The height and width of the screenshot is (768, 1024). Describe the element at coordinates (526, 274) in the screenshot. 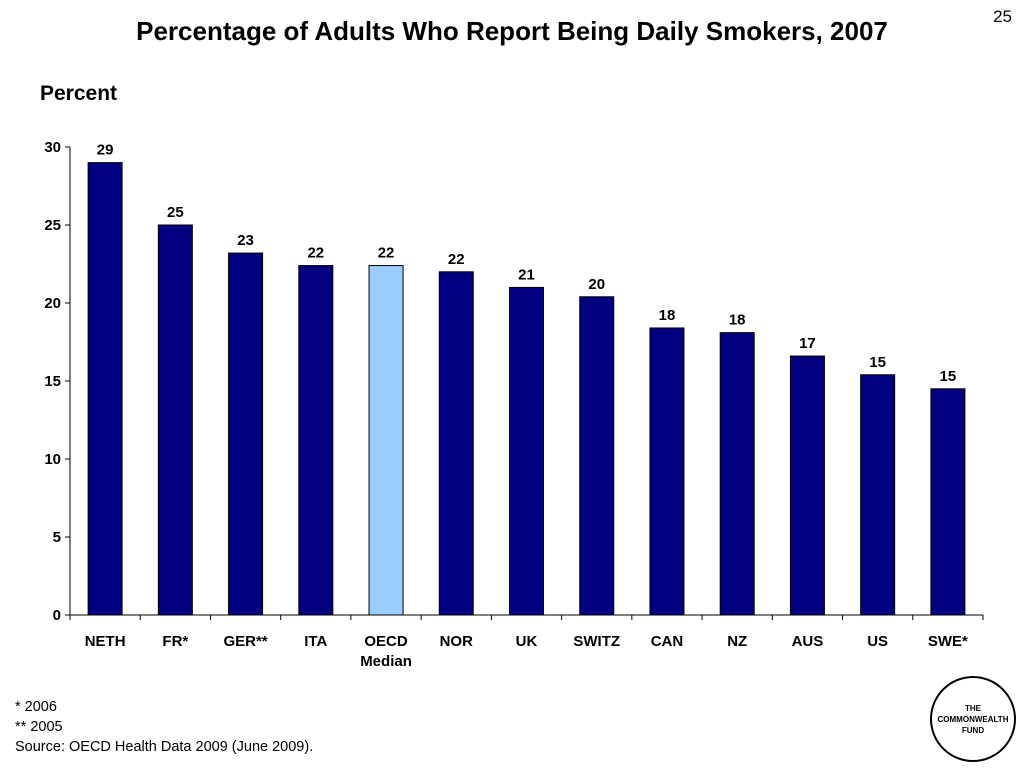

I see `data-label: 21` at that location.